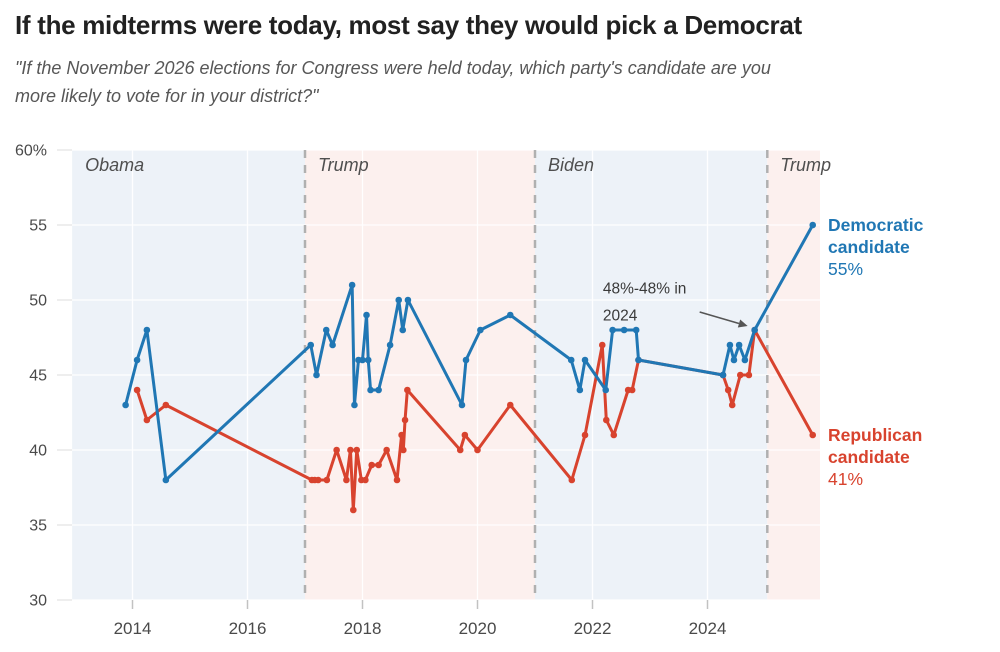 The image size is (1000, 652). What do you see at coordinates (114, 165) in the screenshot?
I see `era-label-obama-0: Obama` at bounding box center [114, 165].